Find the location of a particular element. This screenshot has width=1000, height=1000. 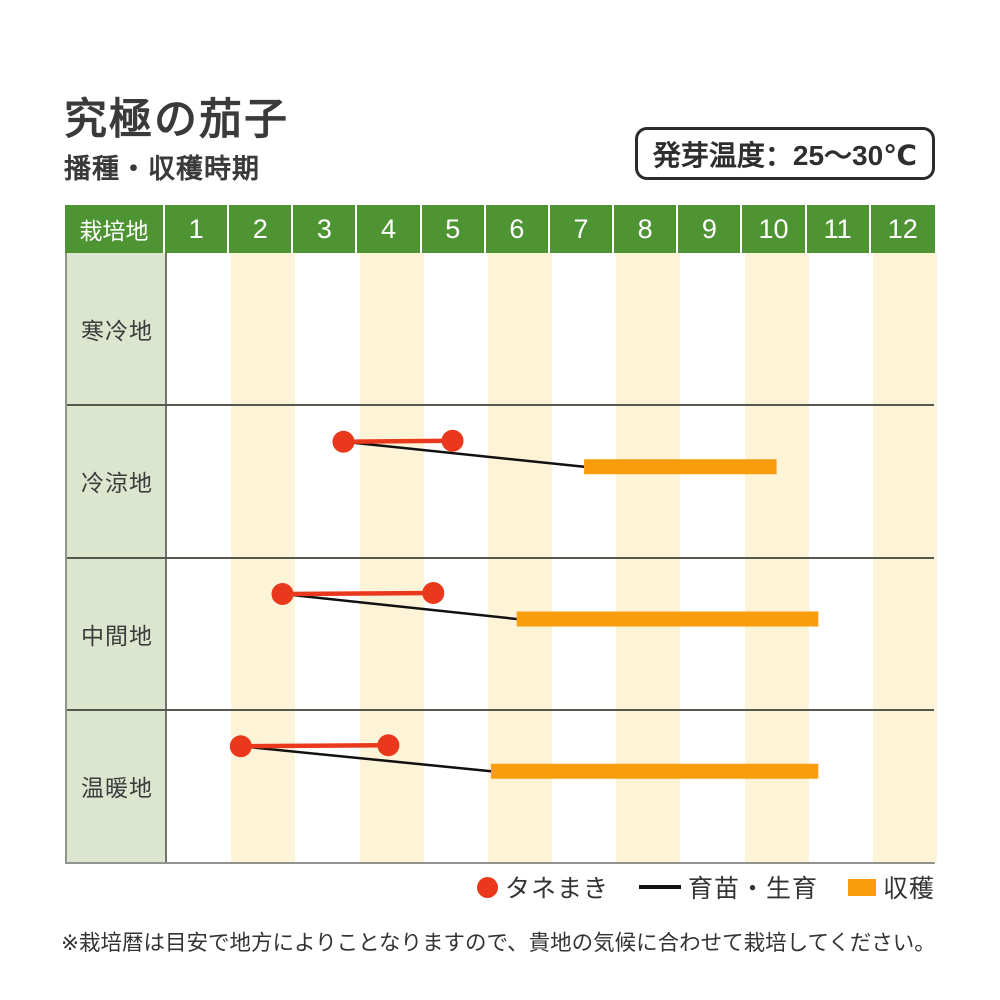

month-header-row: 栽培地 1 2 3 4 5 6 7 8 9 10 11 12 is located at coordinates (500, 229).